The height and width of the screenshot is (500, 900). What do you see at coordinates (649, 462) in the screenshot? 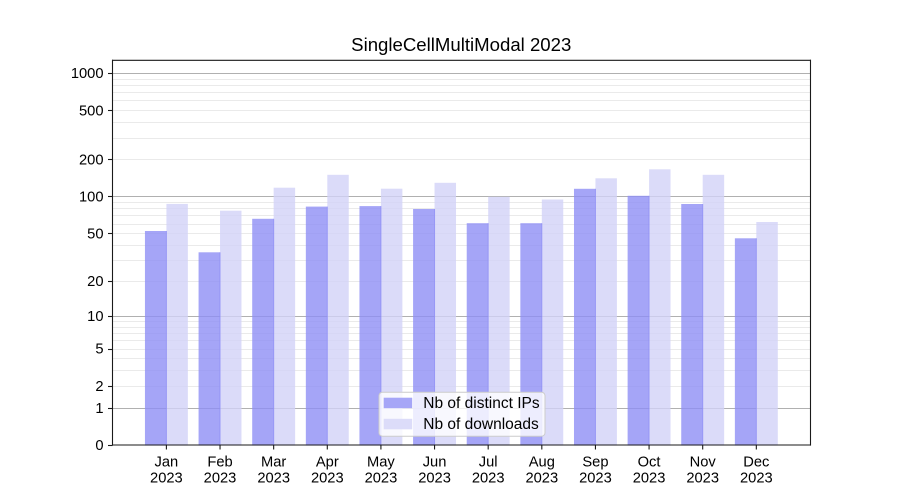
I see `svg-text: Oct` at bounding box center [649, 462].